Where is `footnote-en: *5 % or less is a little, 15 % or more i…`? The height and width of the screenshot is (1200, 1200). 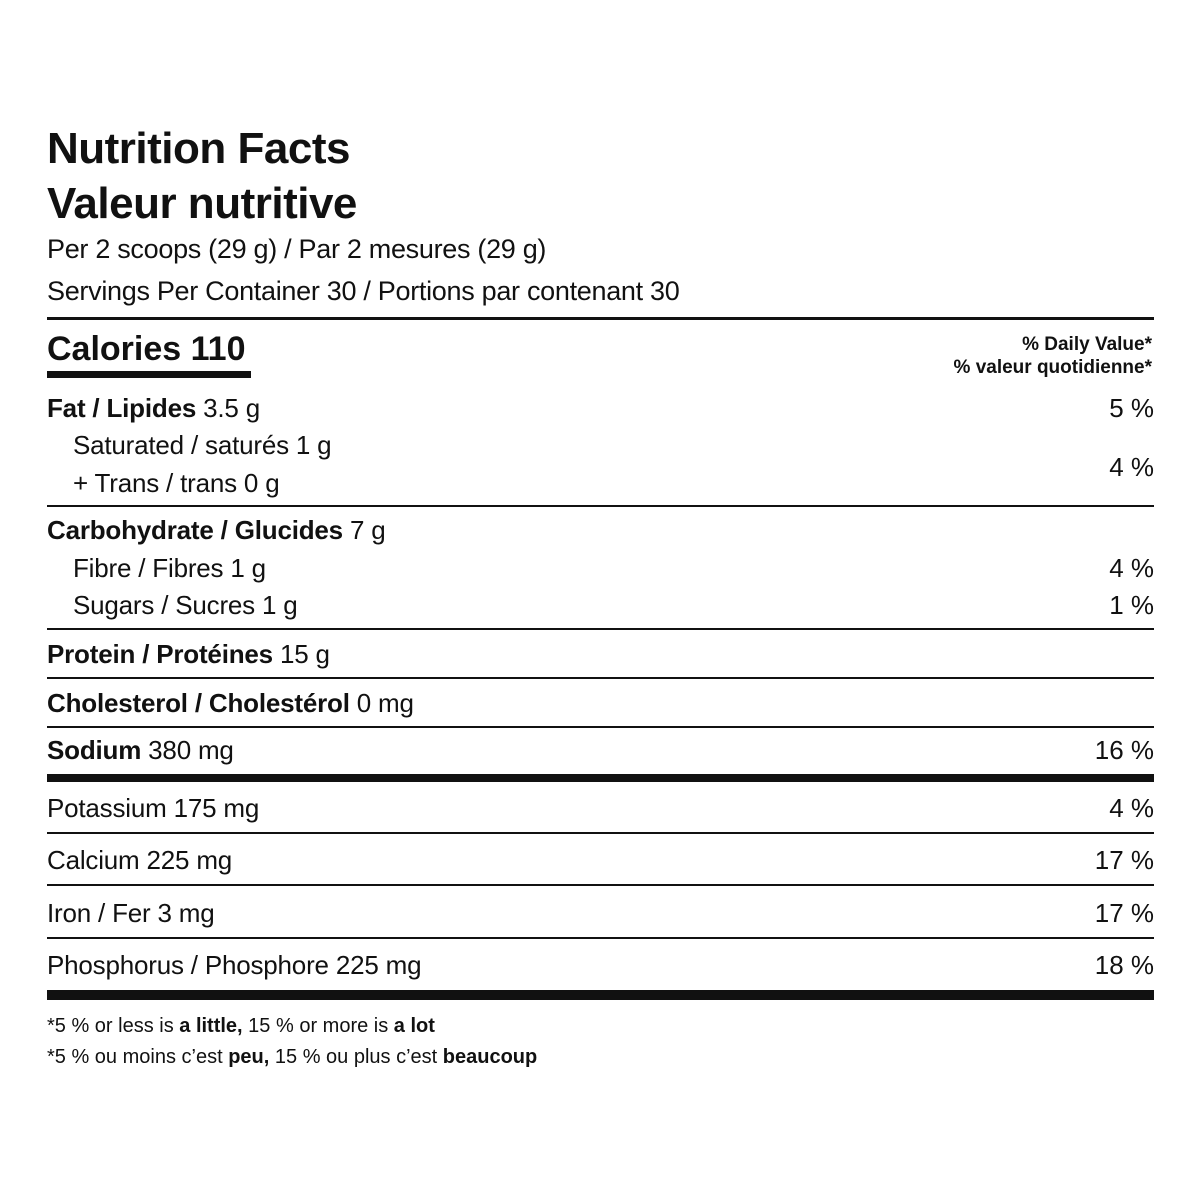 footnote-en: *5 % or less is a little, 15 % or more i… is located at coordinates (241, 1026).